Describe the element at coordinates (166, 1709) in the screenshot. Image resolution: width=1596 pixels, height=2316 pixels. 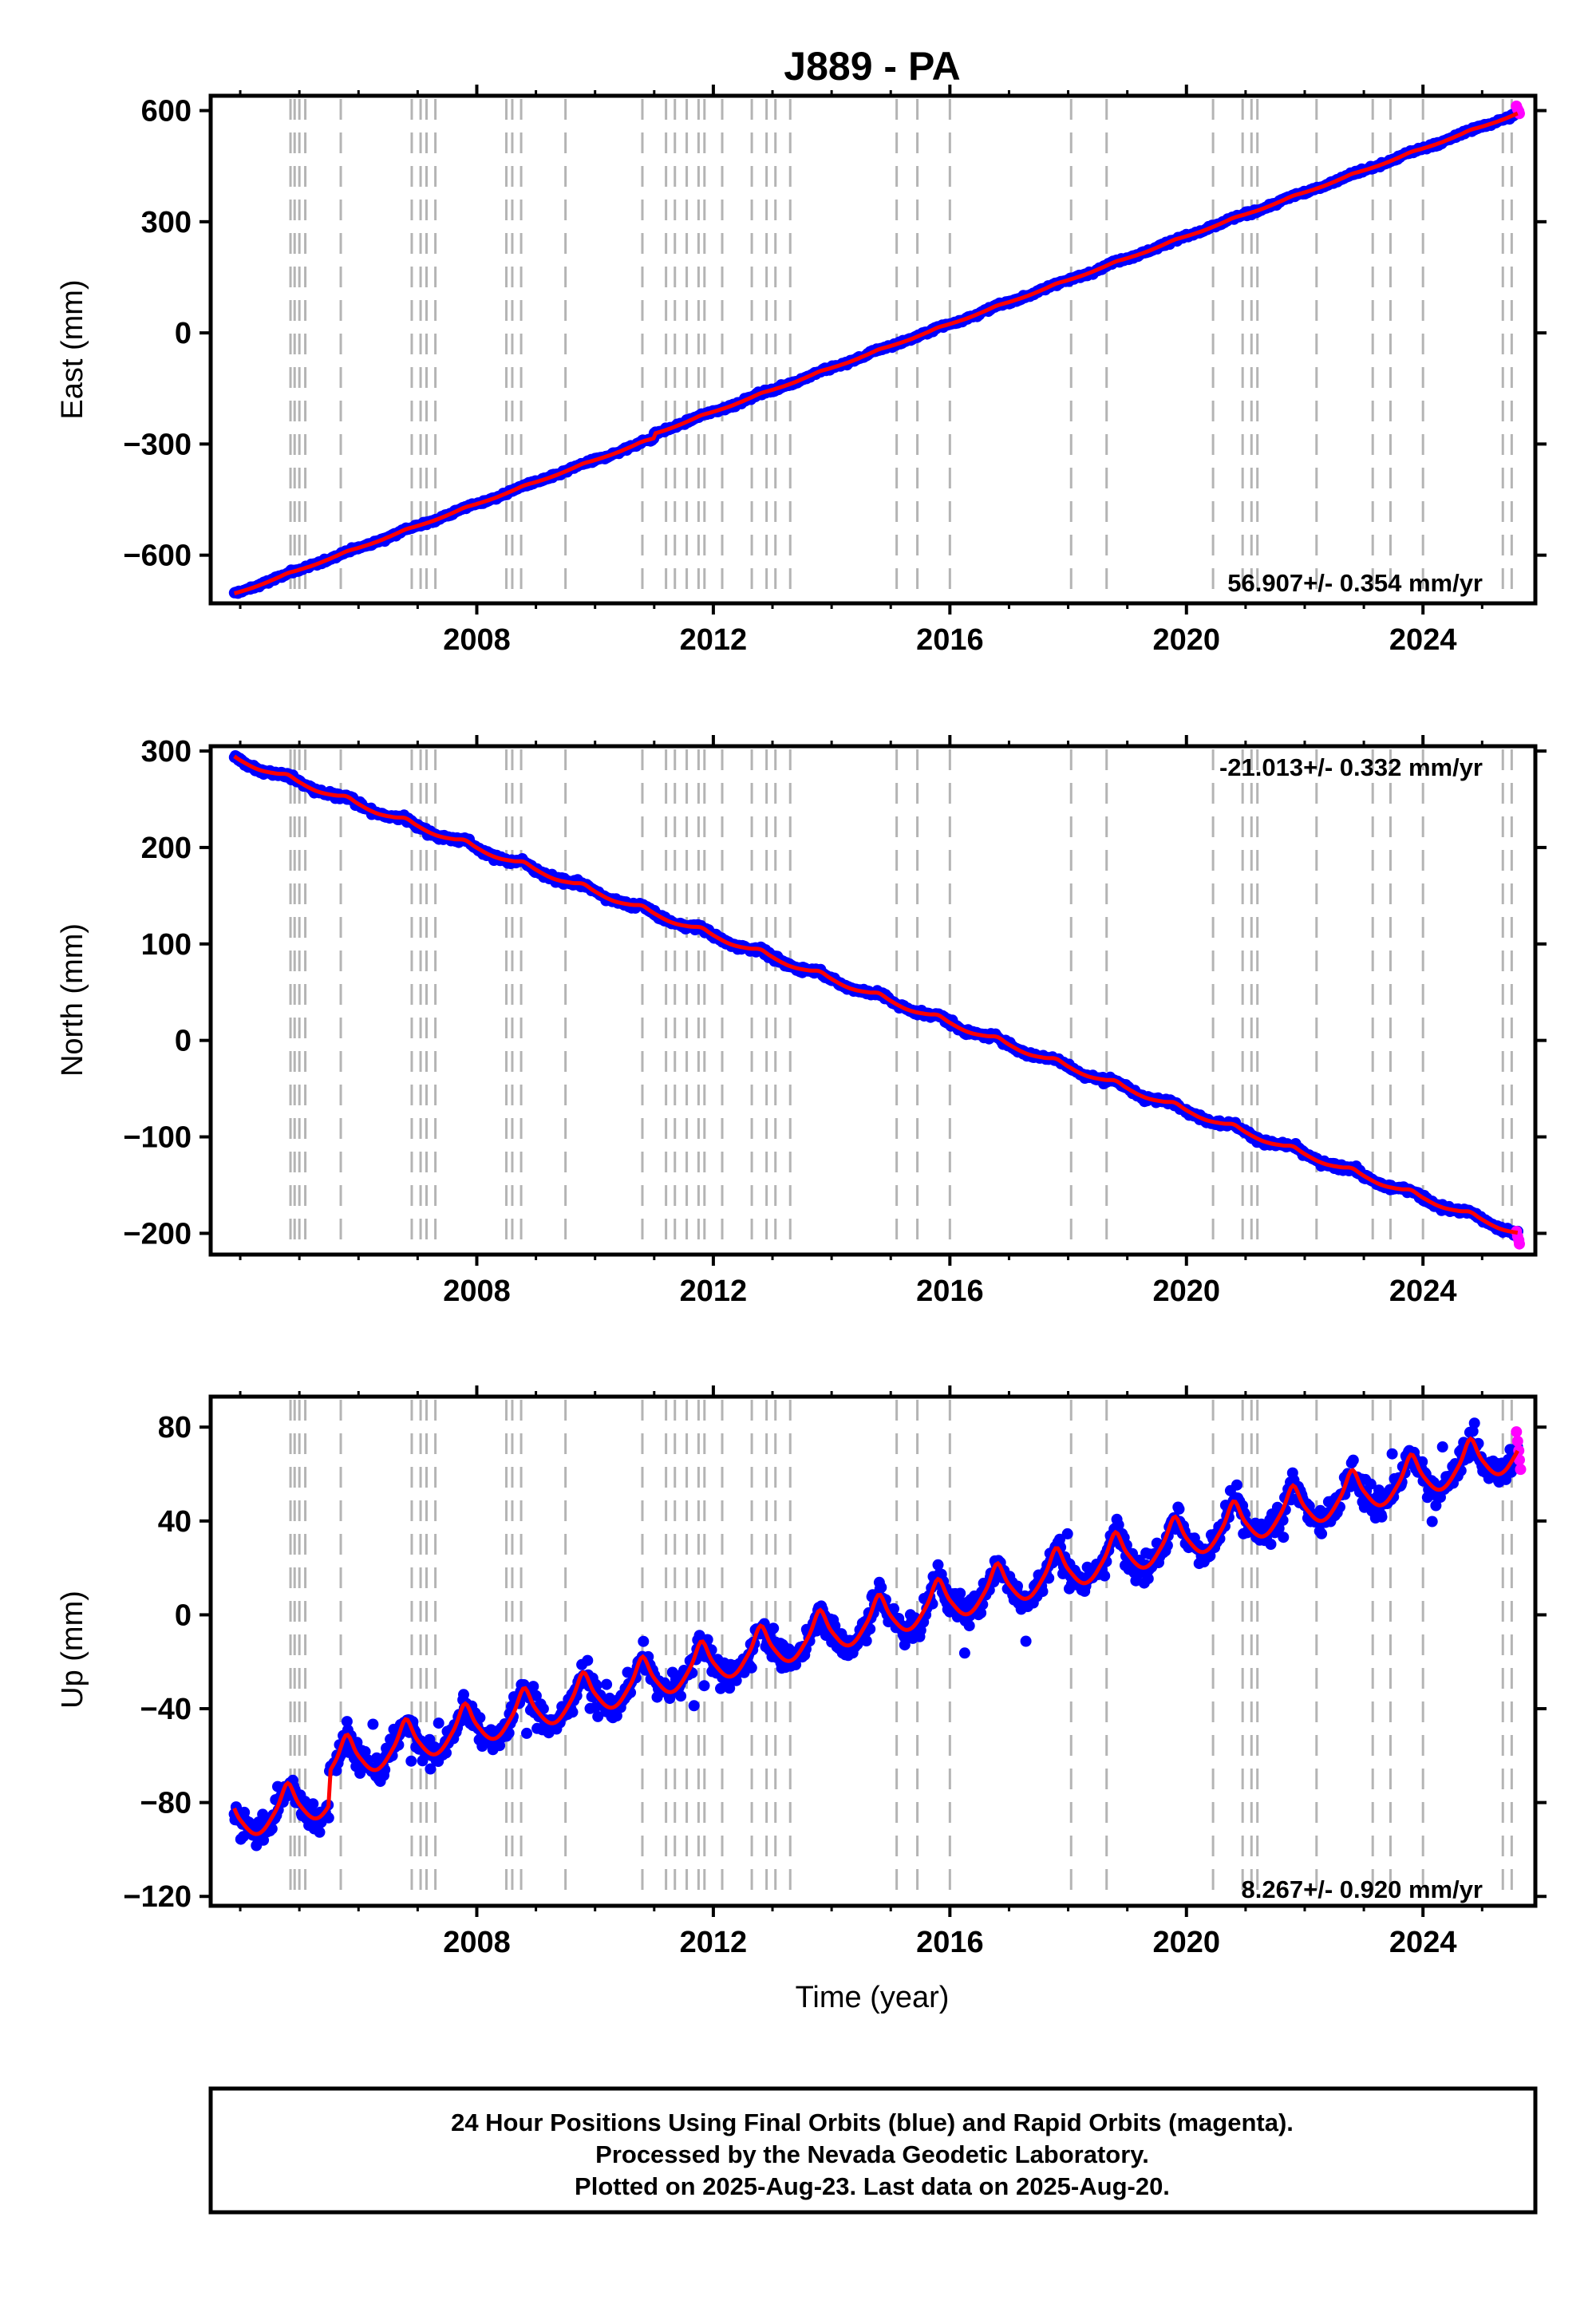
I see `y-tick-label: −40` at that location.